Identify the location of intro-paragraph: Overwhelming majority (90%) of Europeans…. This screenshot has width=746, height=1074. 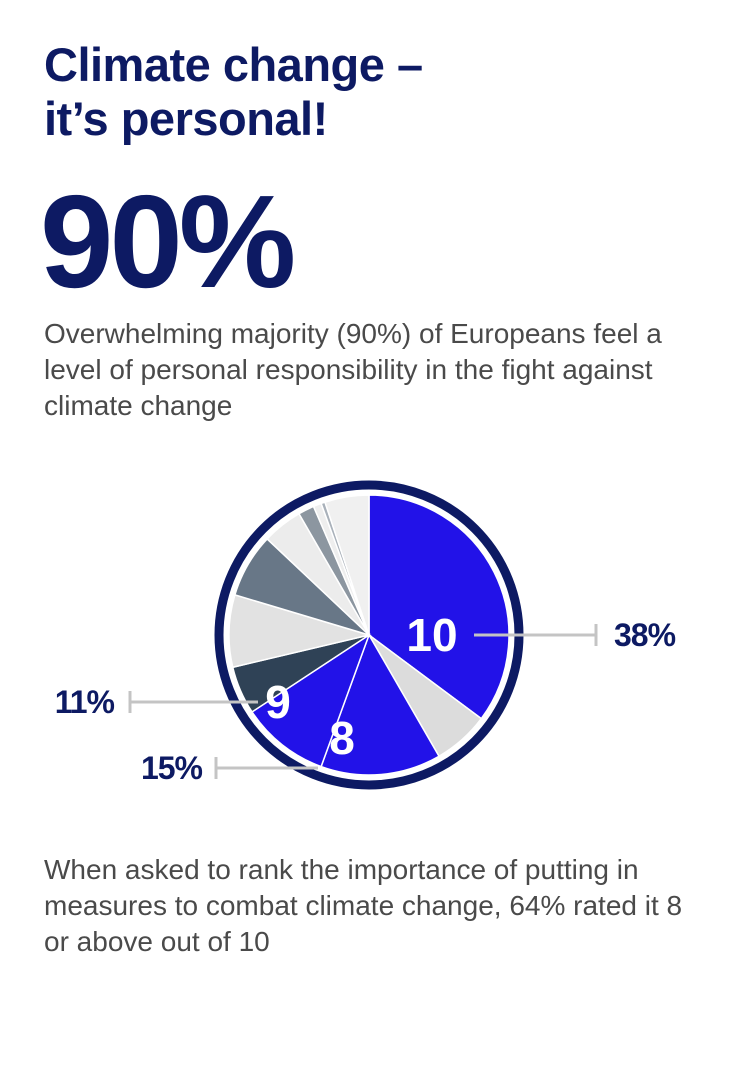
(353, 369).